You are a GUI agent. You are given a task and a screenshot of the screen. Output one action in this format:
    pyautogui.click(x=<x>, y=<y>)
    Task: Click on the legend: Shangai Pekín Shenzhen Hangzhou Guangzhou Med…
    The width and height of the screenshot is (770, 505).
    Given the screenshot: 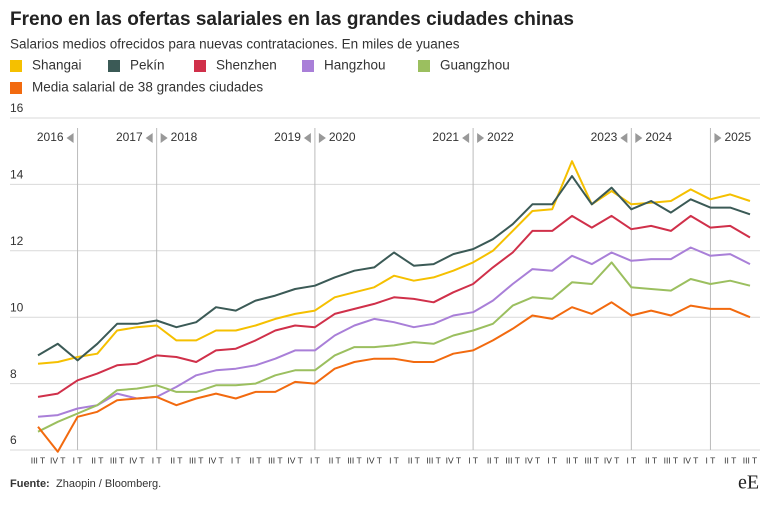 What is the action you would take?
    pyautogui.click(x=260, y=76)
    